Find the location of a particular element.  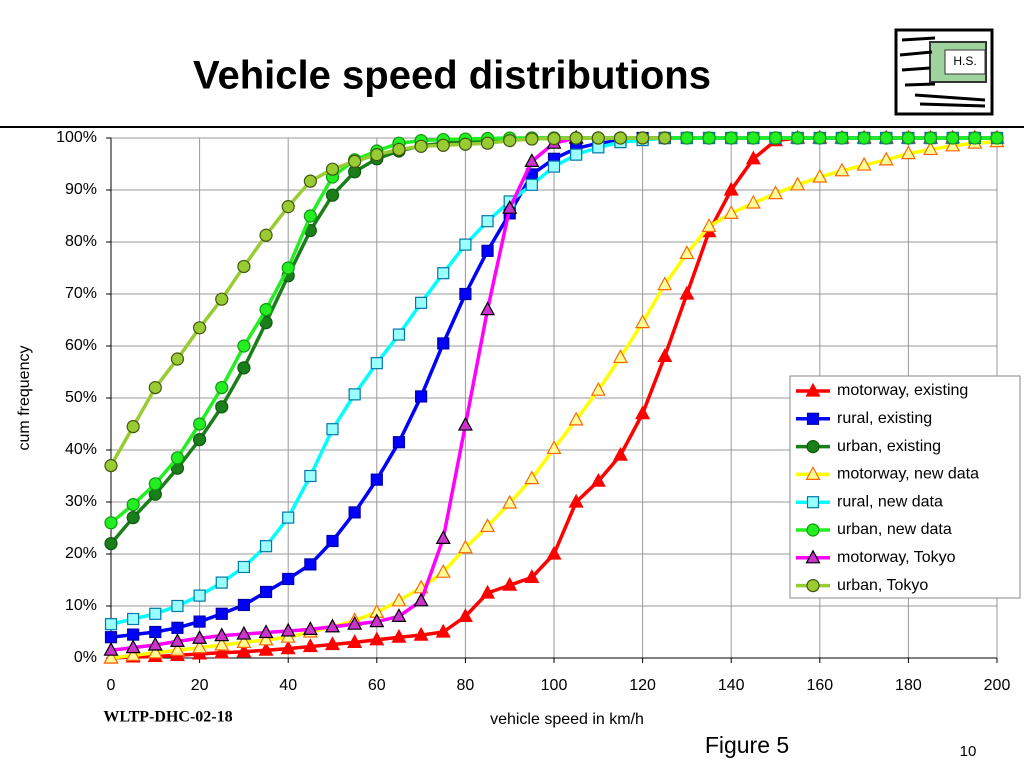

y-tick-label: 90% is located at coordinates (81, 189).